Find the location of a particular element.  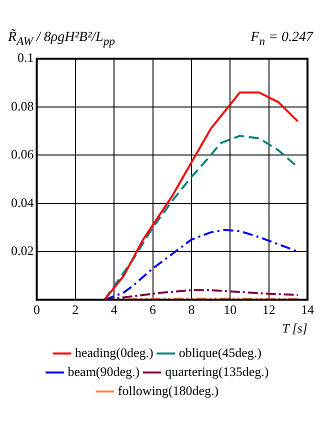

x-tick-label: 14 is located at coordinates (307, 310).